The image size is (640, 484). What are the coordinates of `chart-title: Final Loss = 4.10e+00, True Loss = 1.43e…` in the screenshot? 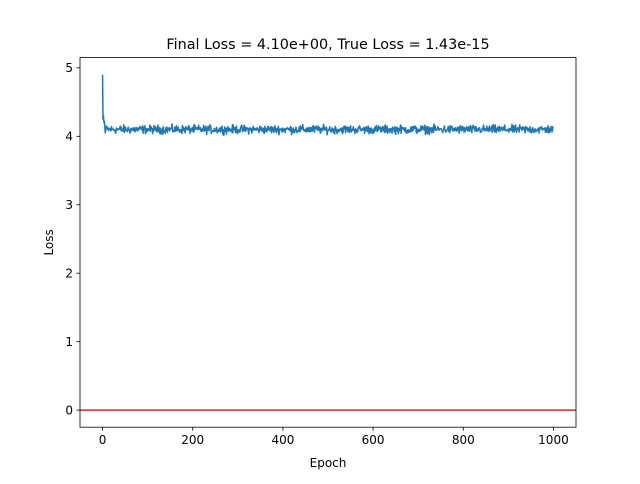 It's located at (327, 45).